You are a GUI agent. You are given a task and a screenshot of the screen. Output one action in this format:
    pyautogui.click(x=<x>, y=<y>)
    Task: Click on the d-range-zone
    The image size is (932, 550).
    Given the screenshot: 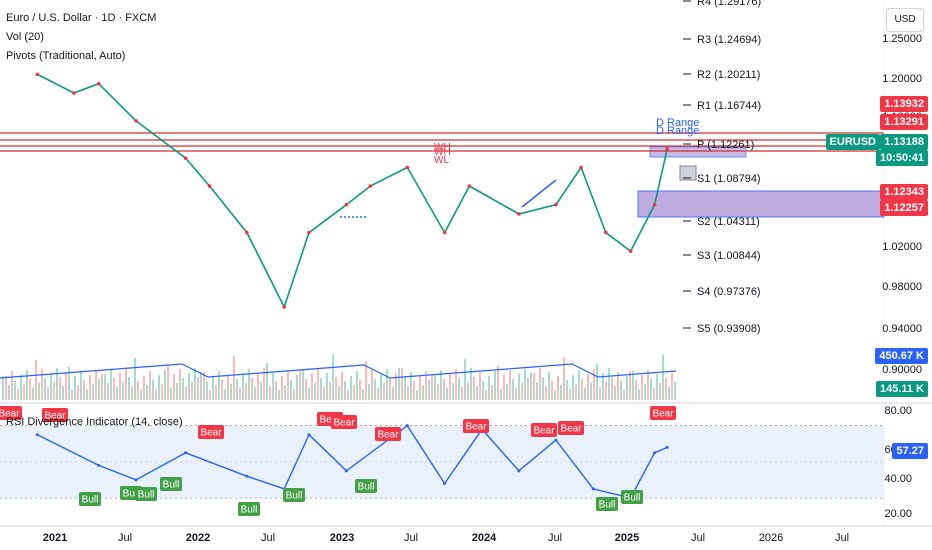 What is the action you would take?
    pyautogui.click(x=698, y=152)
    